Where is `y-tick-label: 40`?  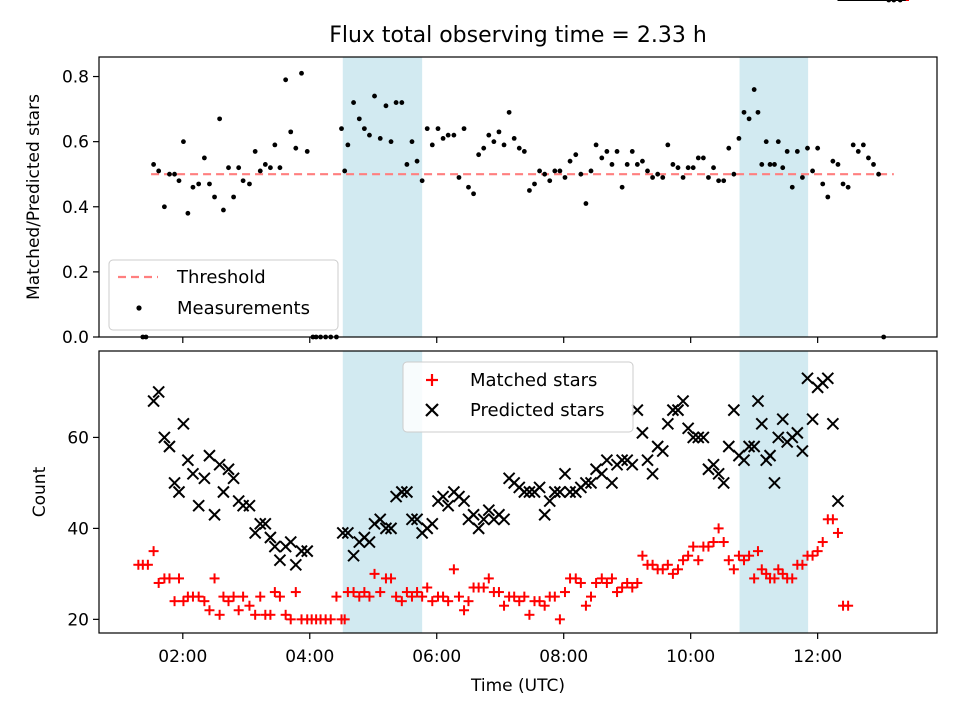
y-tick-label: 40 is located at coordinates (78, 529).